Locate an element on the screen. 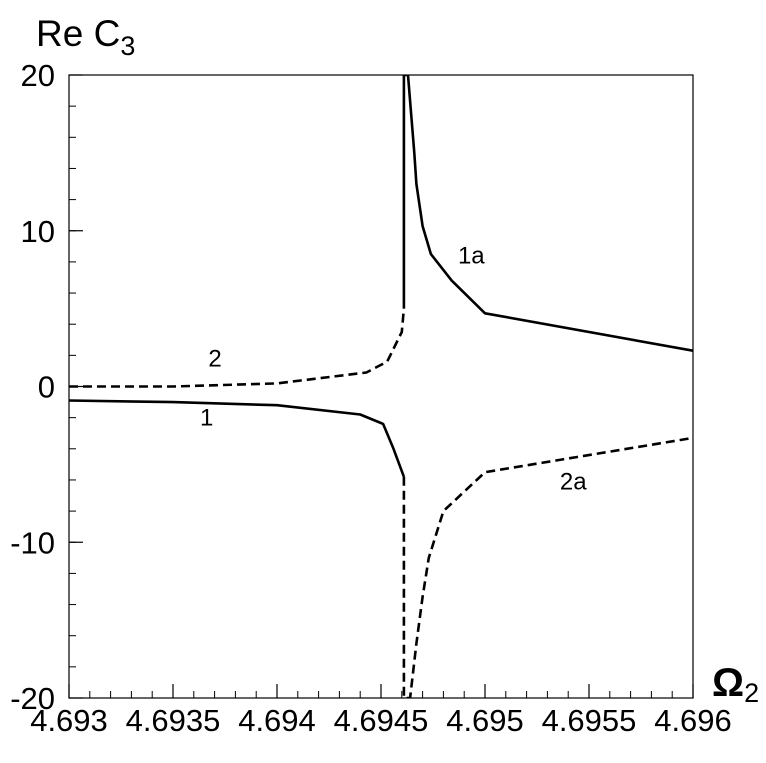  x-axis-title-main: Ω is located at coordinates (728, 683).